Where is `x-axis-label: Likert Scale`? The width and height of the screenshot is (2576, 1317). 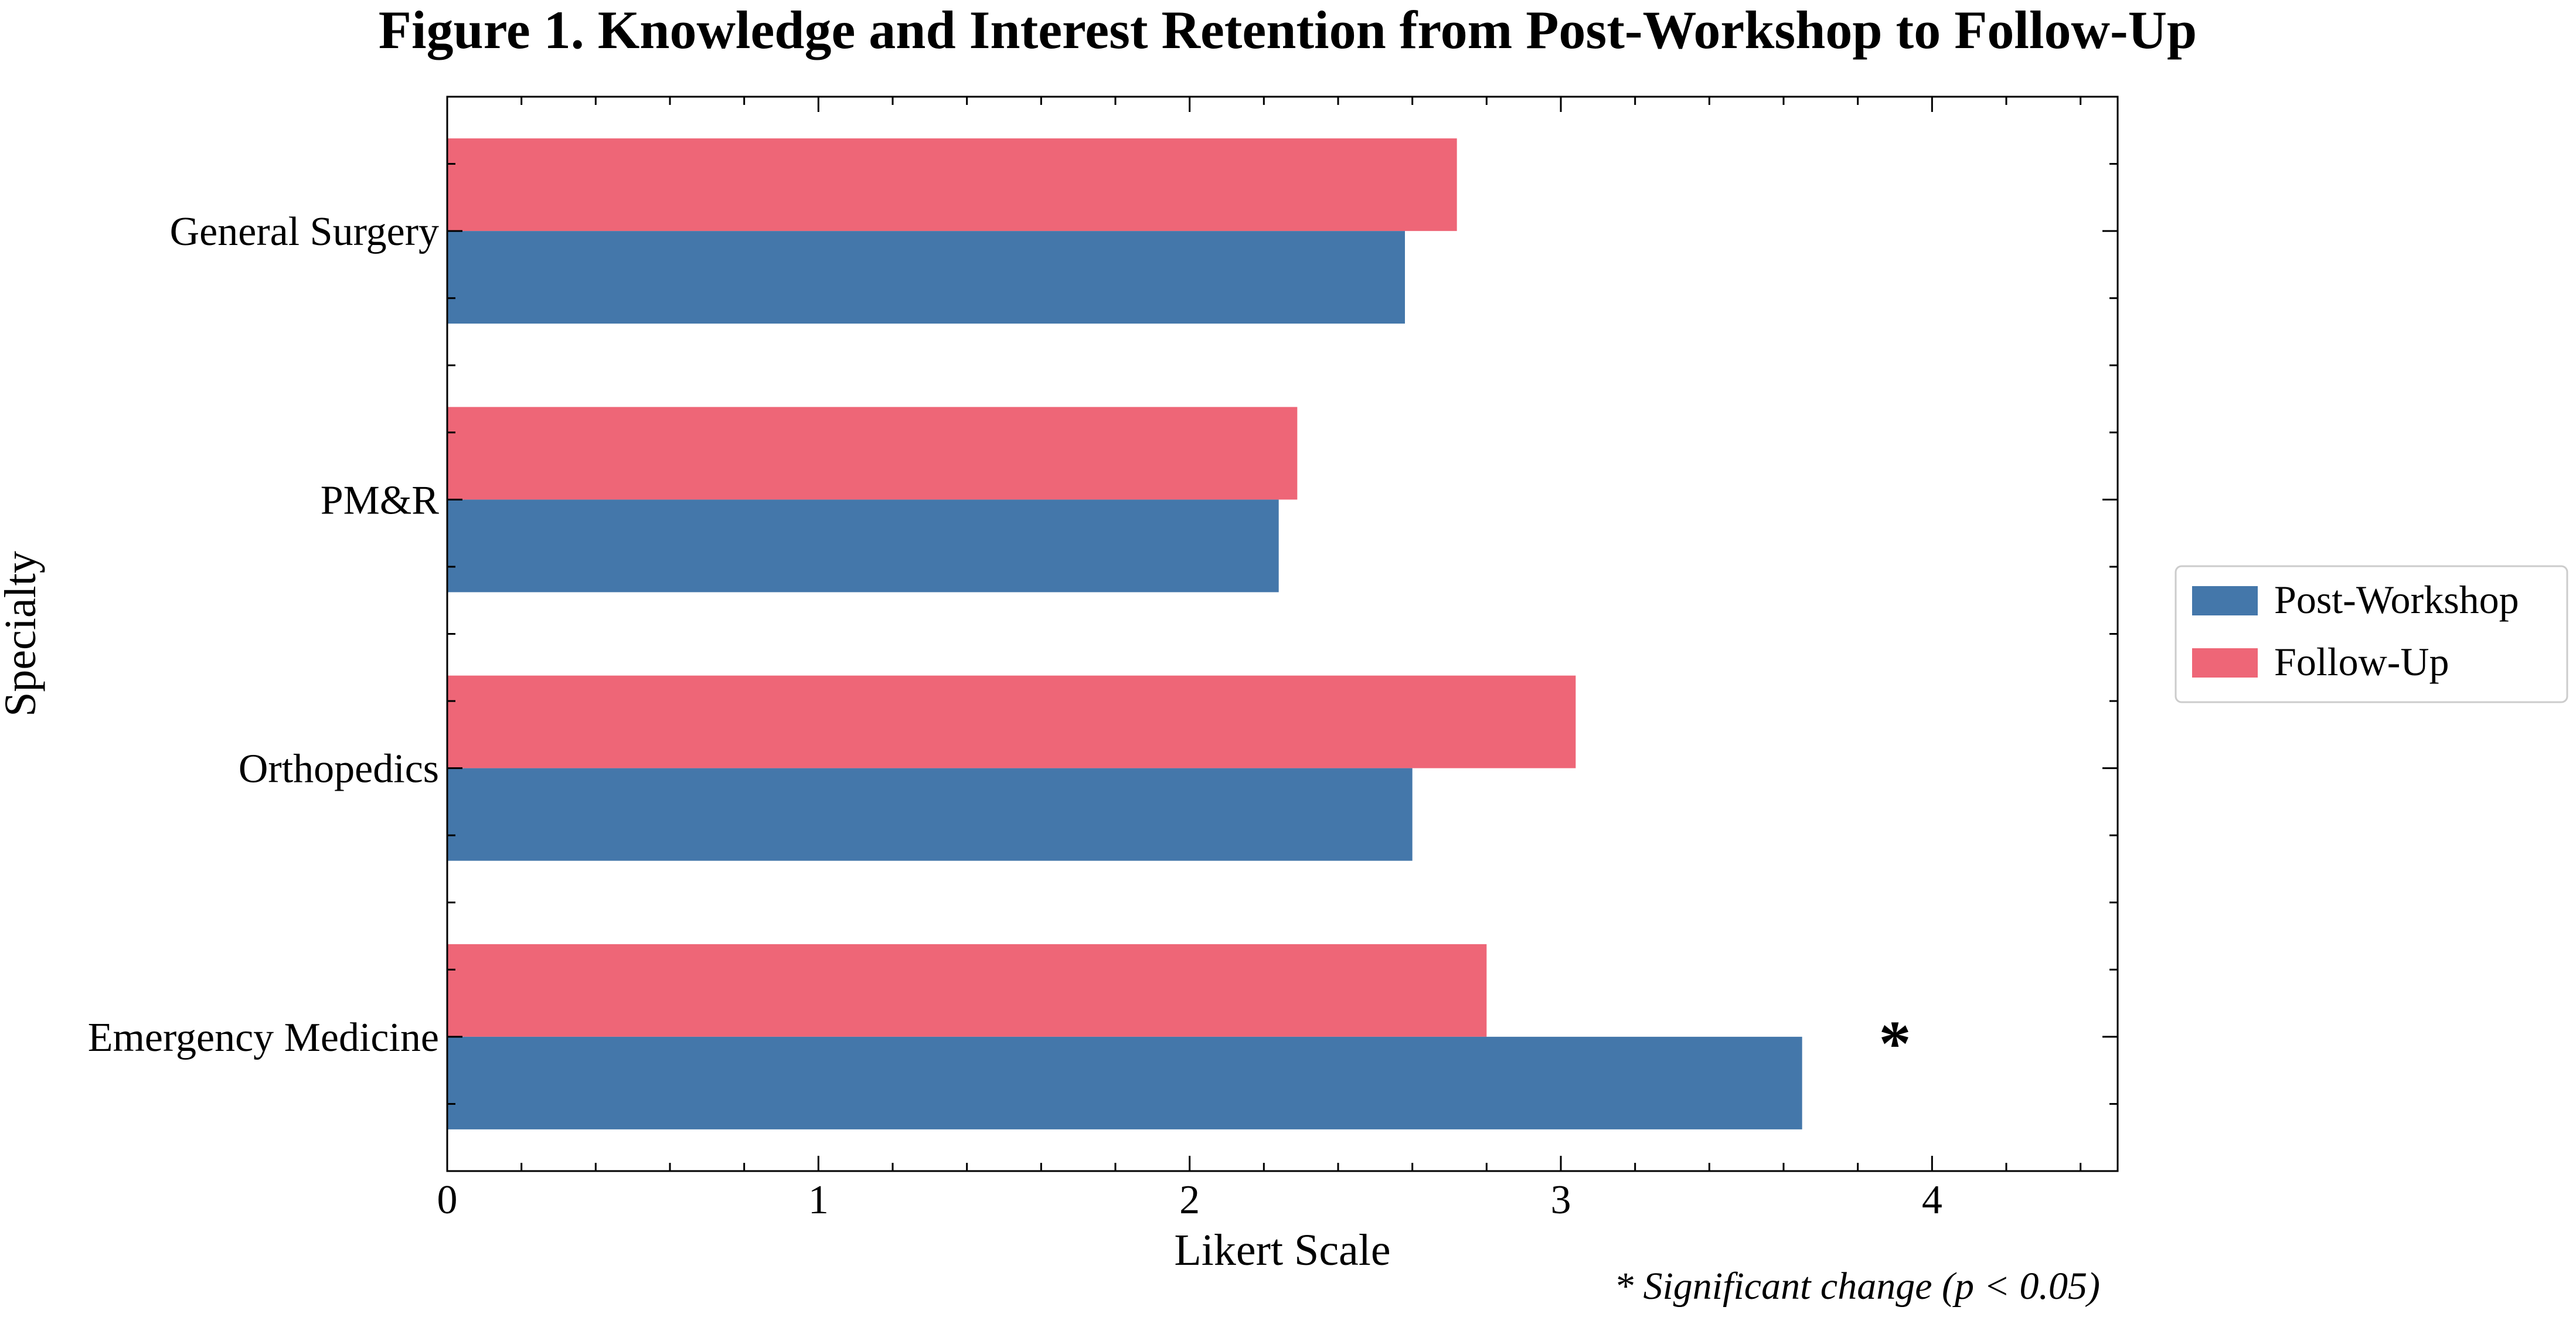
x-axis-label: Likert Scale is located at coordinates (1282, 1250).